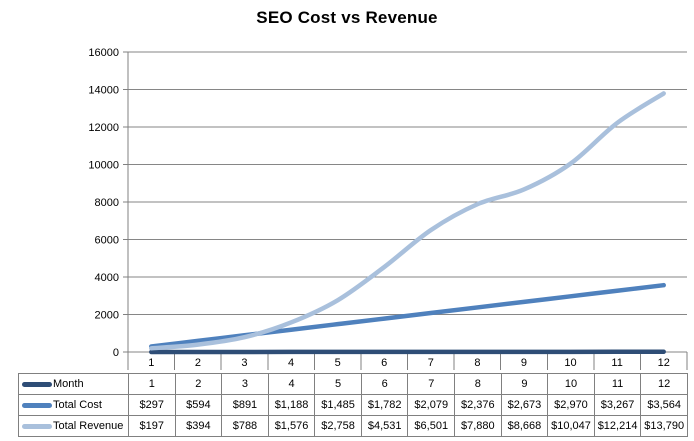 Image resolution: width=694 pixels, height=441 pixels. I want to click on y-axis-label: 12000, so click(103, 128).